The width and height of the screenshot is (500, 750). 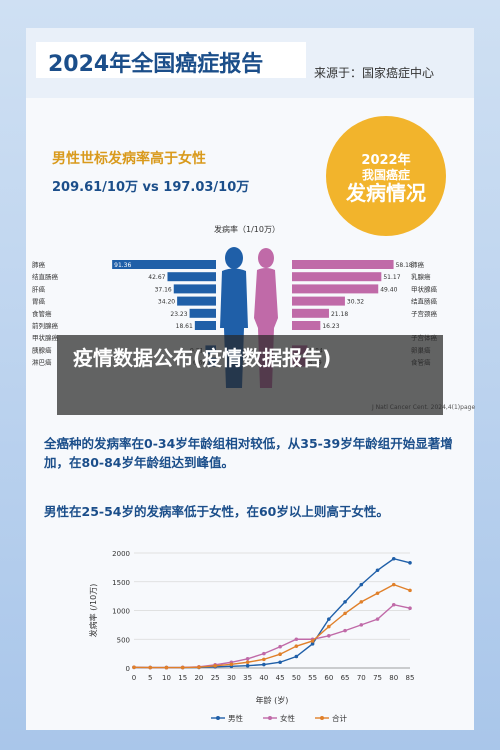 I want to click on male-category-label: 淋巴癌, so click(x=42, y=362).